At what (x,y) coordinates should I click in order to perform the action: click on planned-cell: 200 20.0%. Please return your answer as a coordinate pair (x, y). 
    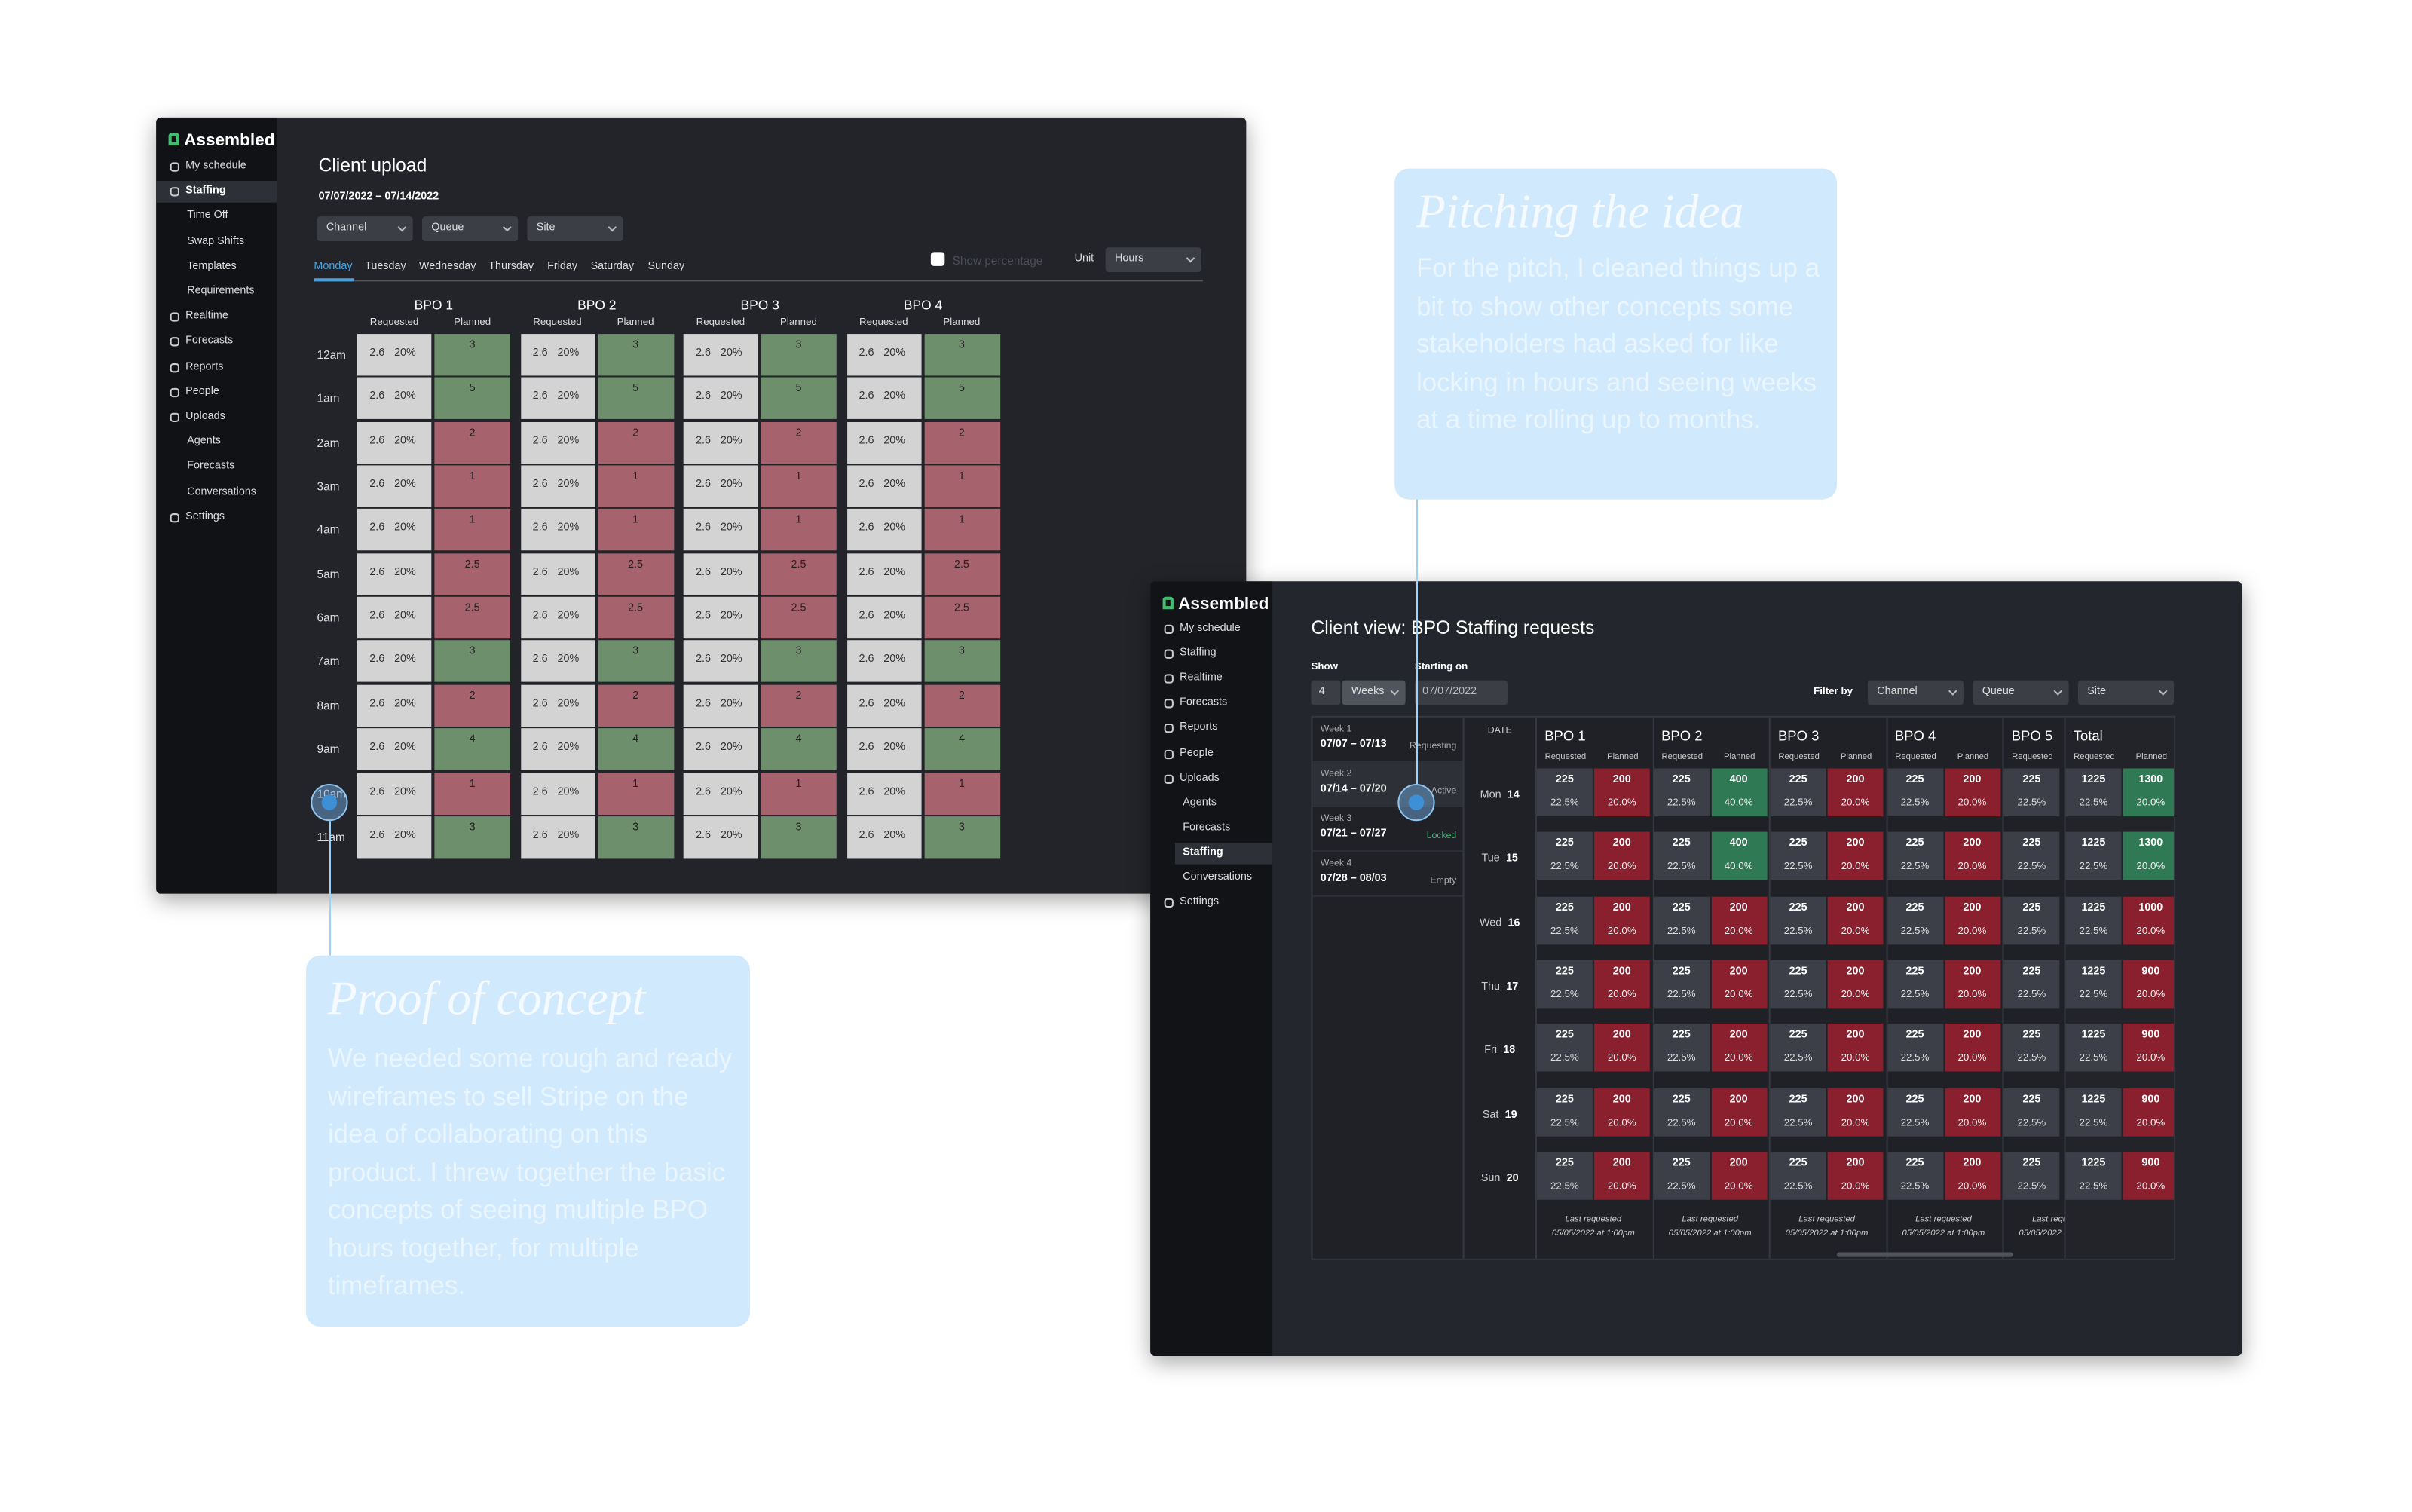
    Looking at the image, I should click on (1972, 920).